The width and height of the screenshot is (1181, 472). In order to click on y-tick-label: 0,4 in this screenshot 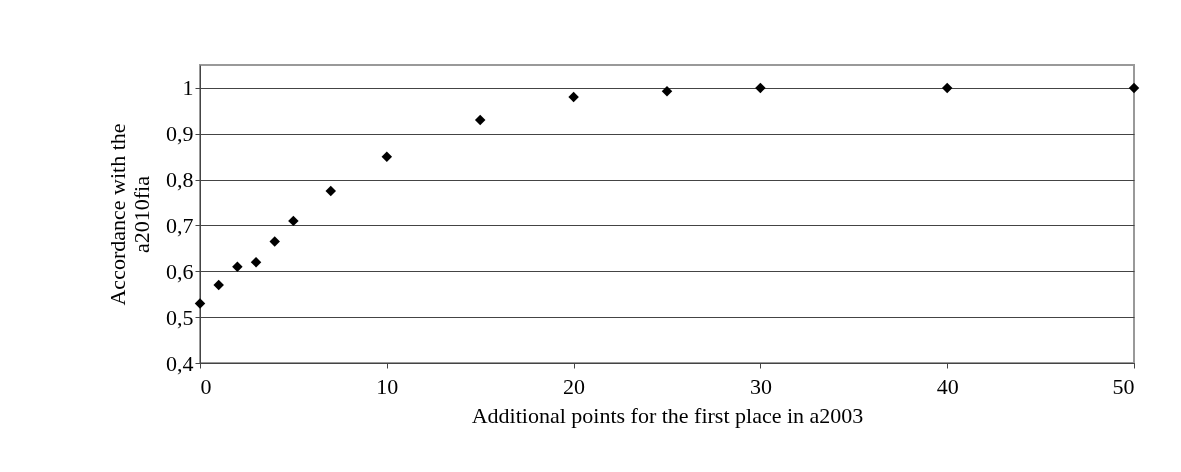, I will do `click(180, 363)`.